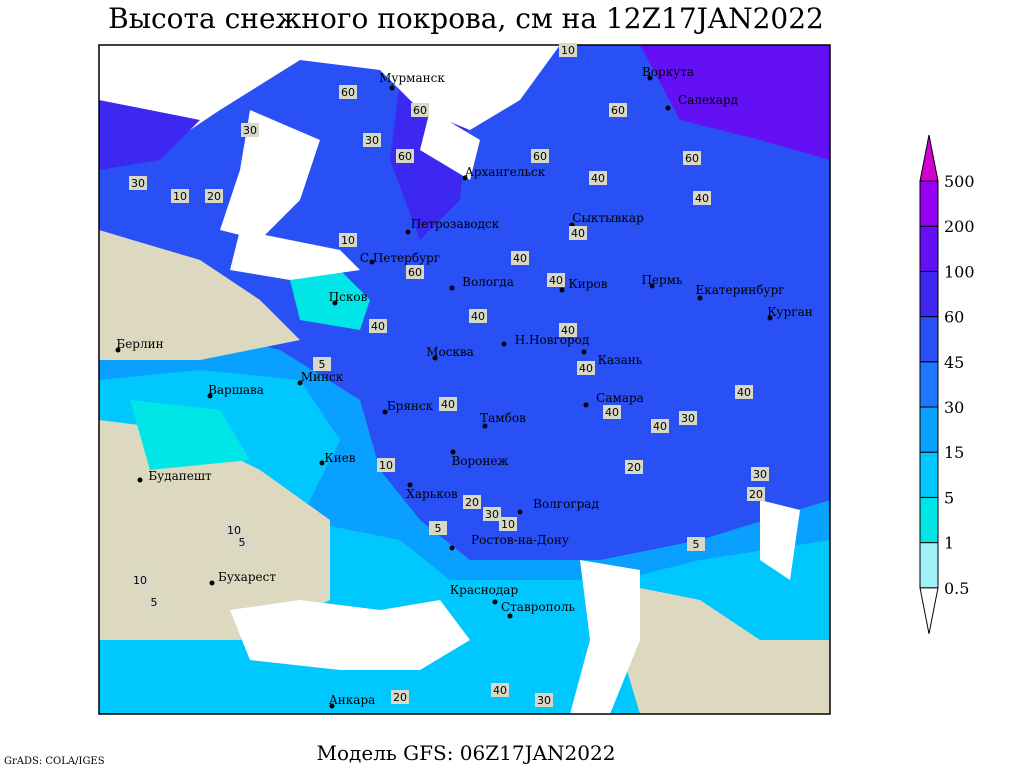 Image resolution: width=1024 pixels, height=773 pixels. Describe the element at coordinates (479, 461) in the screenshot. I see `city-label: Воронеж` at that location.